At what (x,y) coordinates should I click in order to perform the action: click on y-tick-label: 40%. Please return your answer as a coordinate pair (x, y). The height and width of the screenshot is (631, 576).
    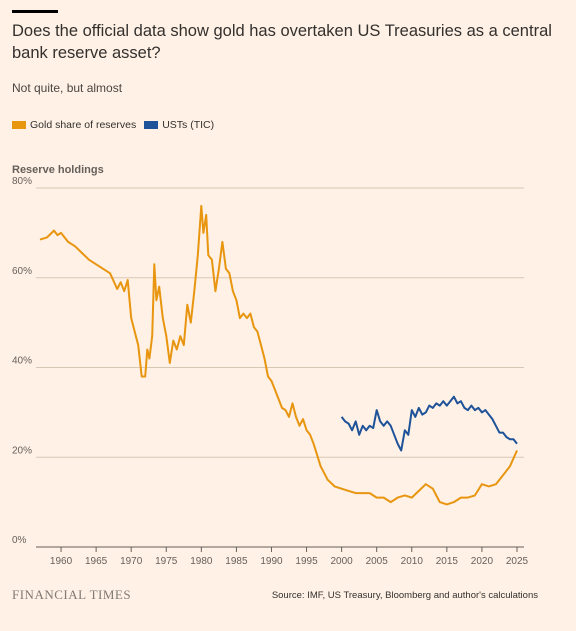
    Looking at the image, I should click on (22, 361).